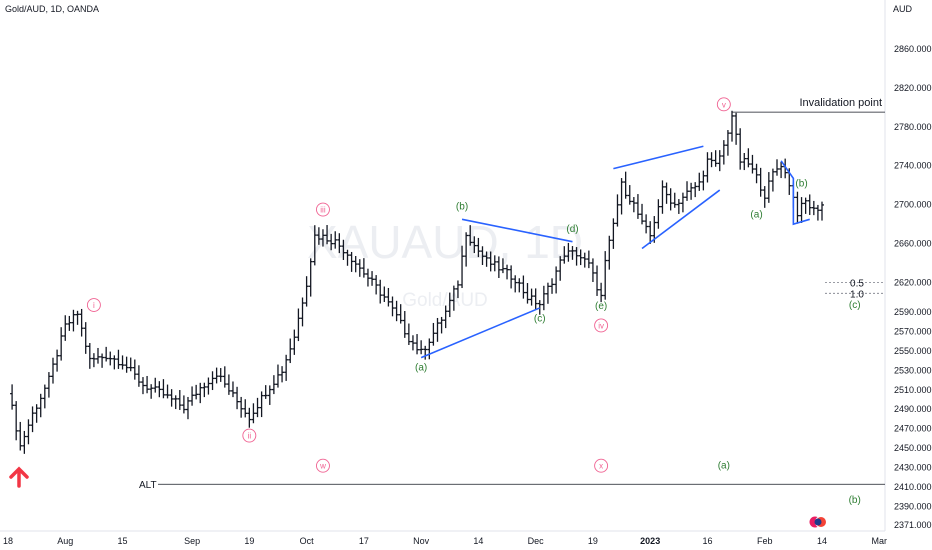  Describe the element at coordinates (707, 541) in the screenshot. I see `x-tick-label: 16` at that location.